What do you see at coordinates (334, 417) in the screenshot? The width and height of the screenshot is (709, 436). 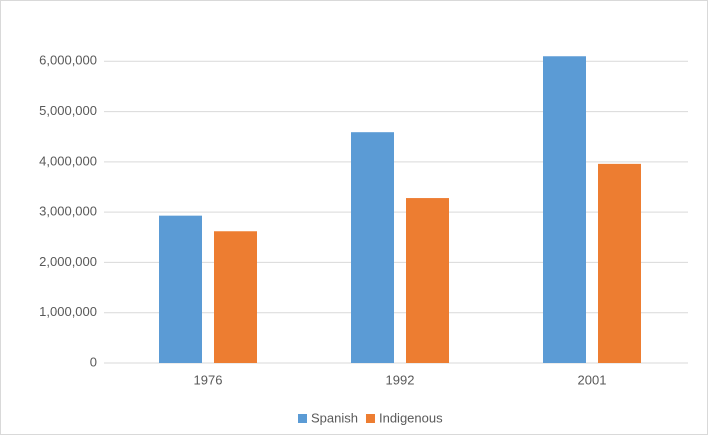 I see `legend-label: Spanish` at bounding box center [334, 417].